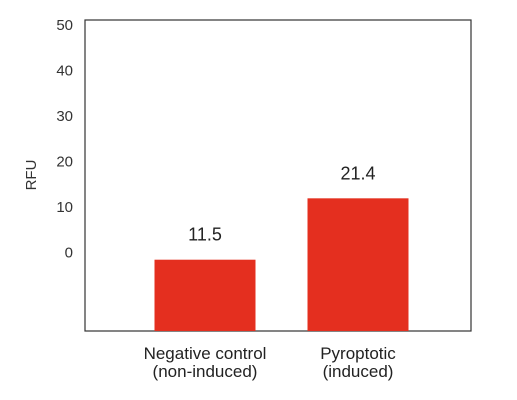 The image size is (517, 400). I want to click on y-tick-label: 50, so click(64, 25).